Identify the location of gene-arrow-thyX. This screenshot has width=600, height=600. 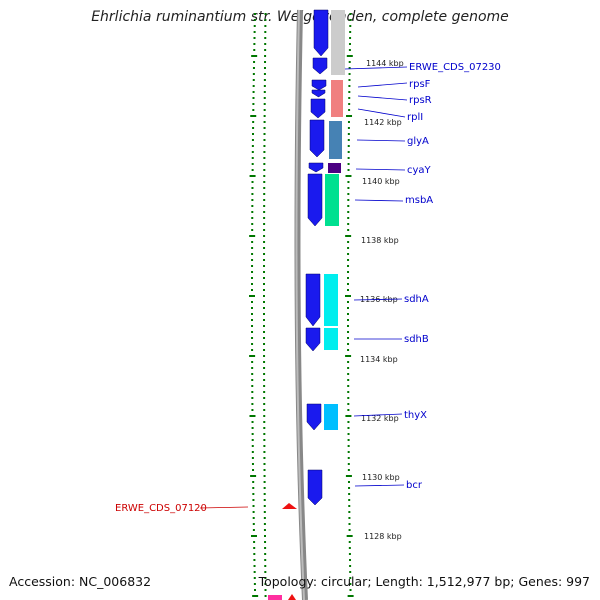
(314, 417).